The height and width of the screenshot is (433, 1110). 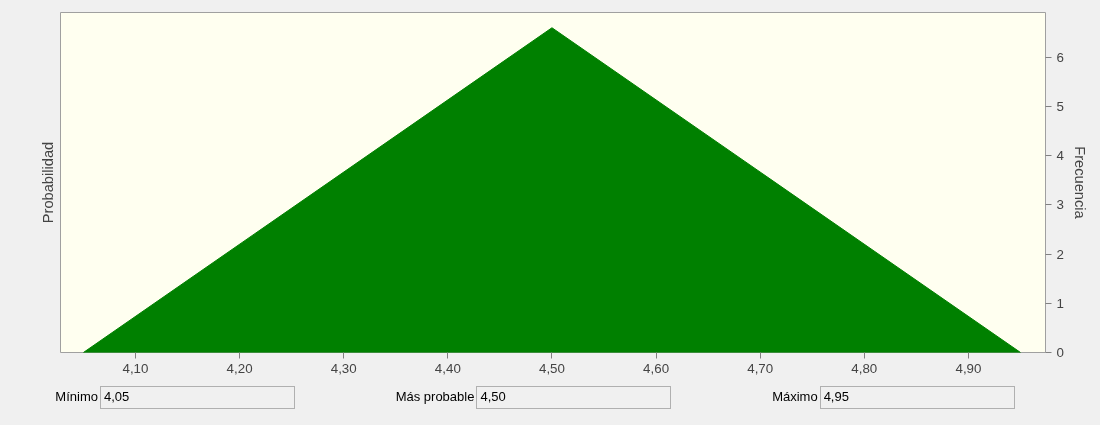 What do you see at coordinates (1060, 156) in the screenshot?
I see `y2-tick-label: 4` at bounding box center [1060, 156].